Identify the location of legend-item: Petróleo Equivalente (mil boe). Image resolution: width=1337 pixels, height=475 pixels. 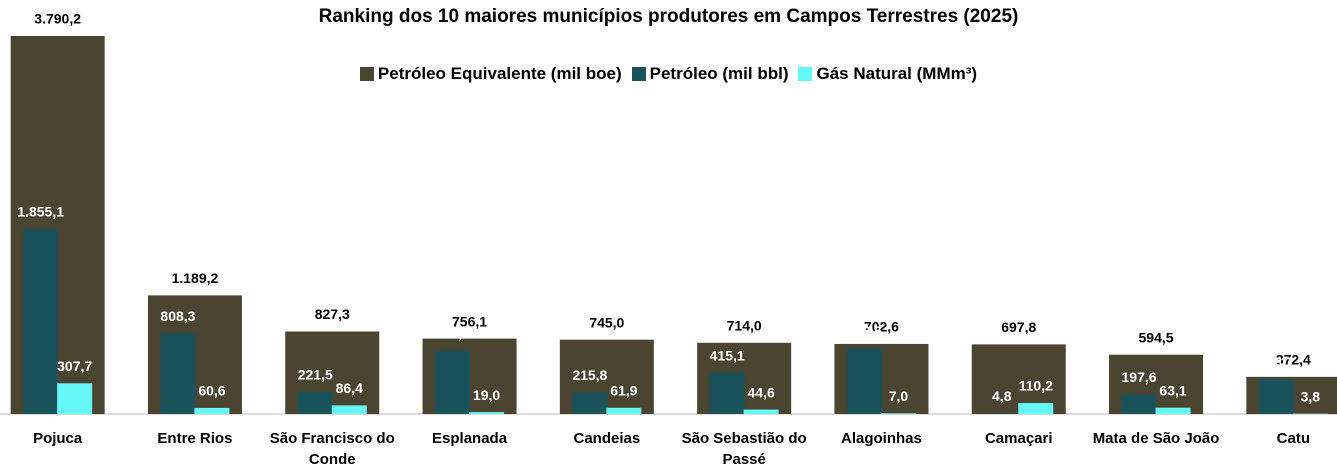
(490, 74).